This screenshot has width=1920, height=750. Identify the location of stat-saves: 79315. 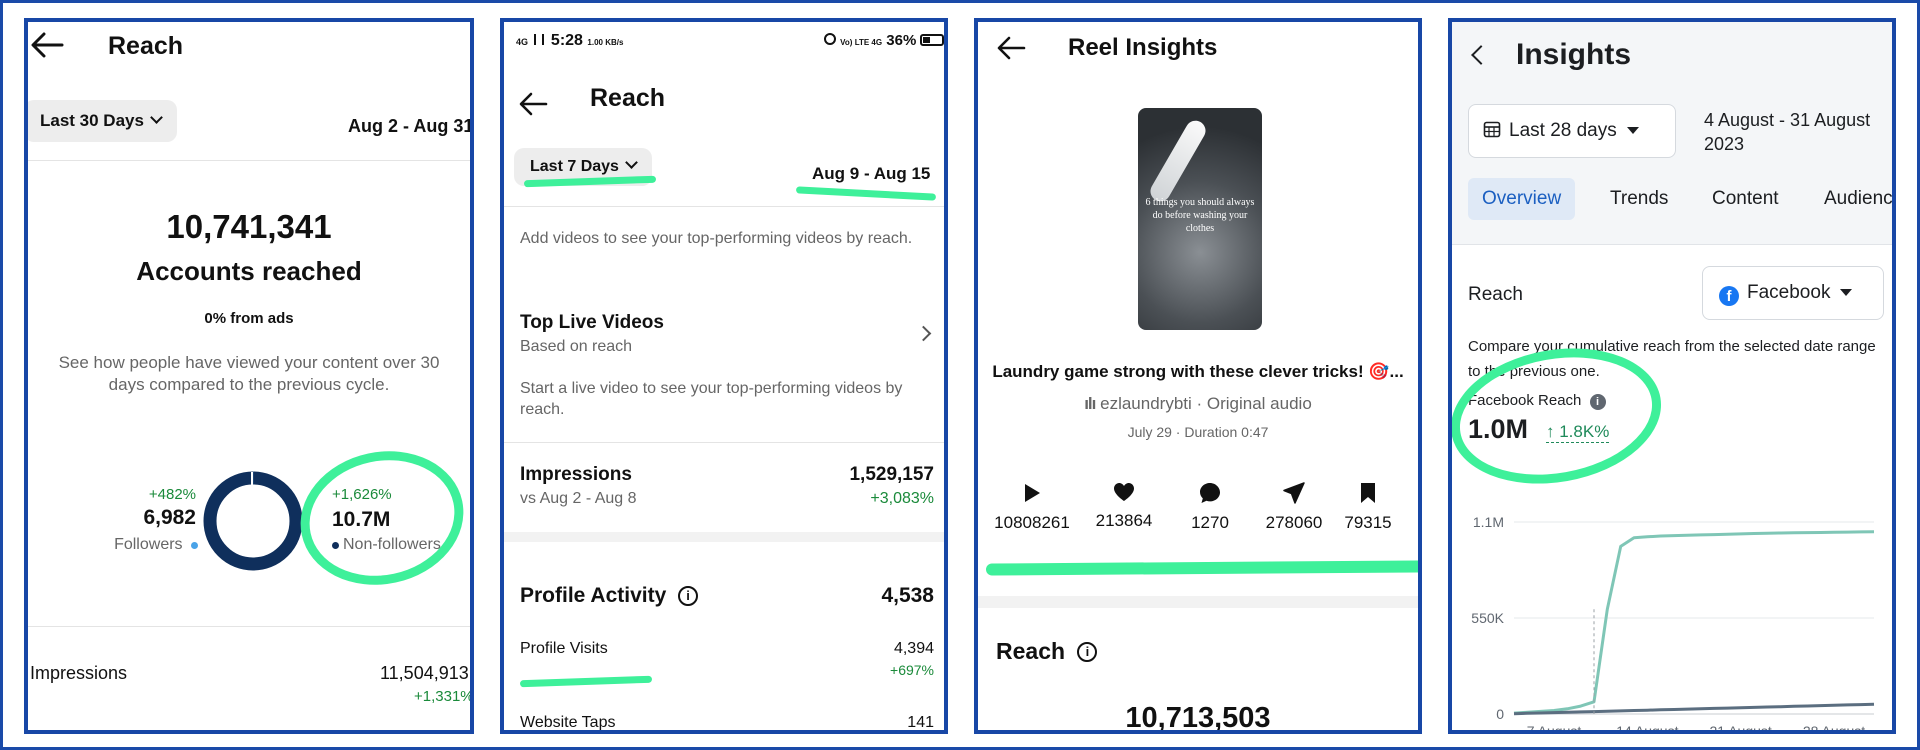
(1366, 507).